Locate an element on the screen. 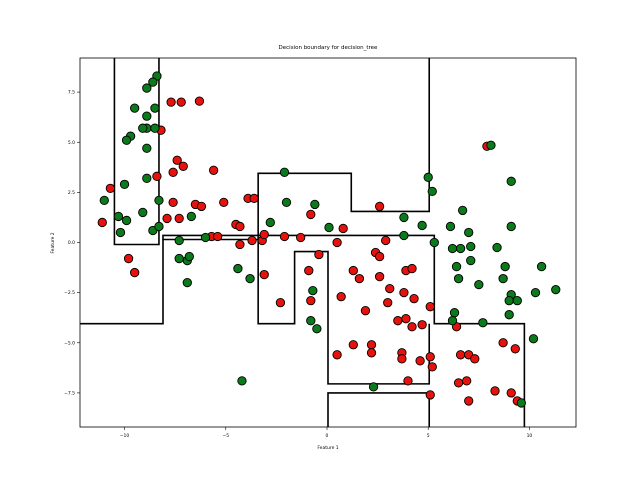  y-axis: −7.5 −5.0 −2.5 0.0 2.5 5.0 7.5 is located at coordinates (72, 243).